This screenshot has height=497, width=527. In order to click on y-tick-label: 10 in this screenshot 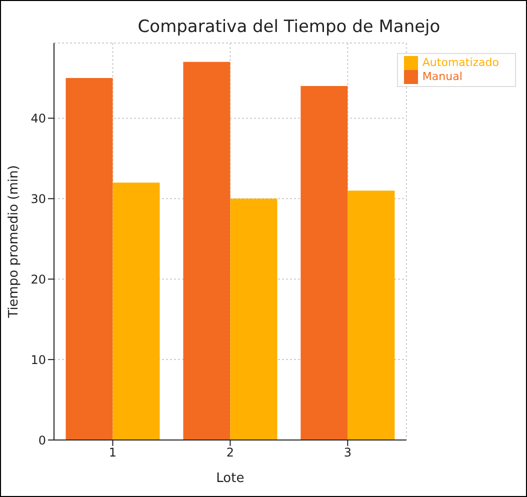, I will do `click(38, 359)`.